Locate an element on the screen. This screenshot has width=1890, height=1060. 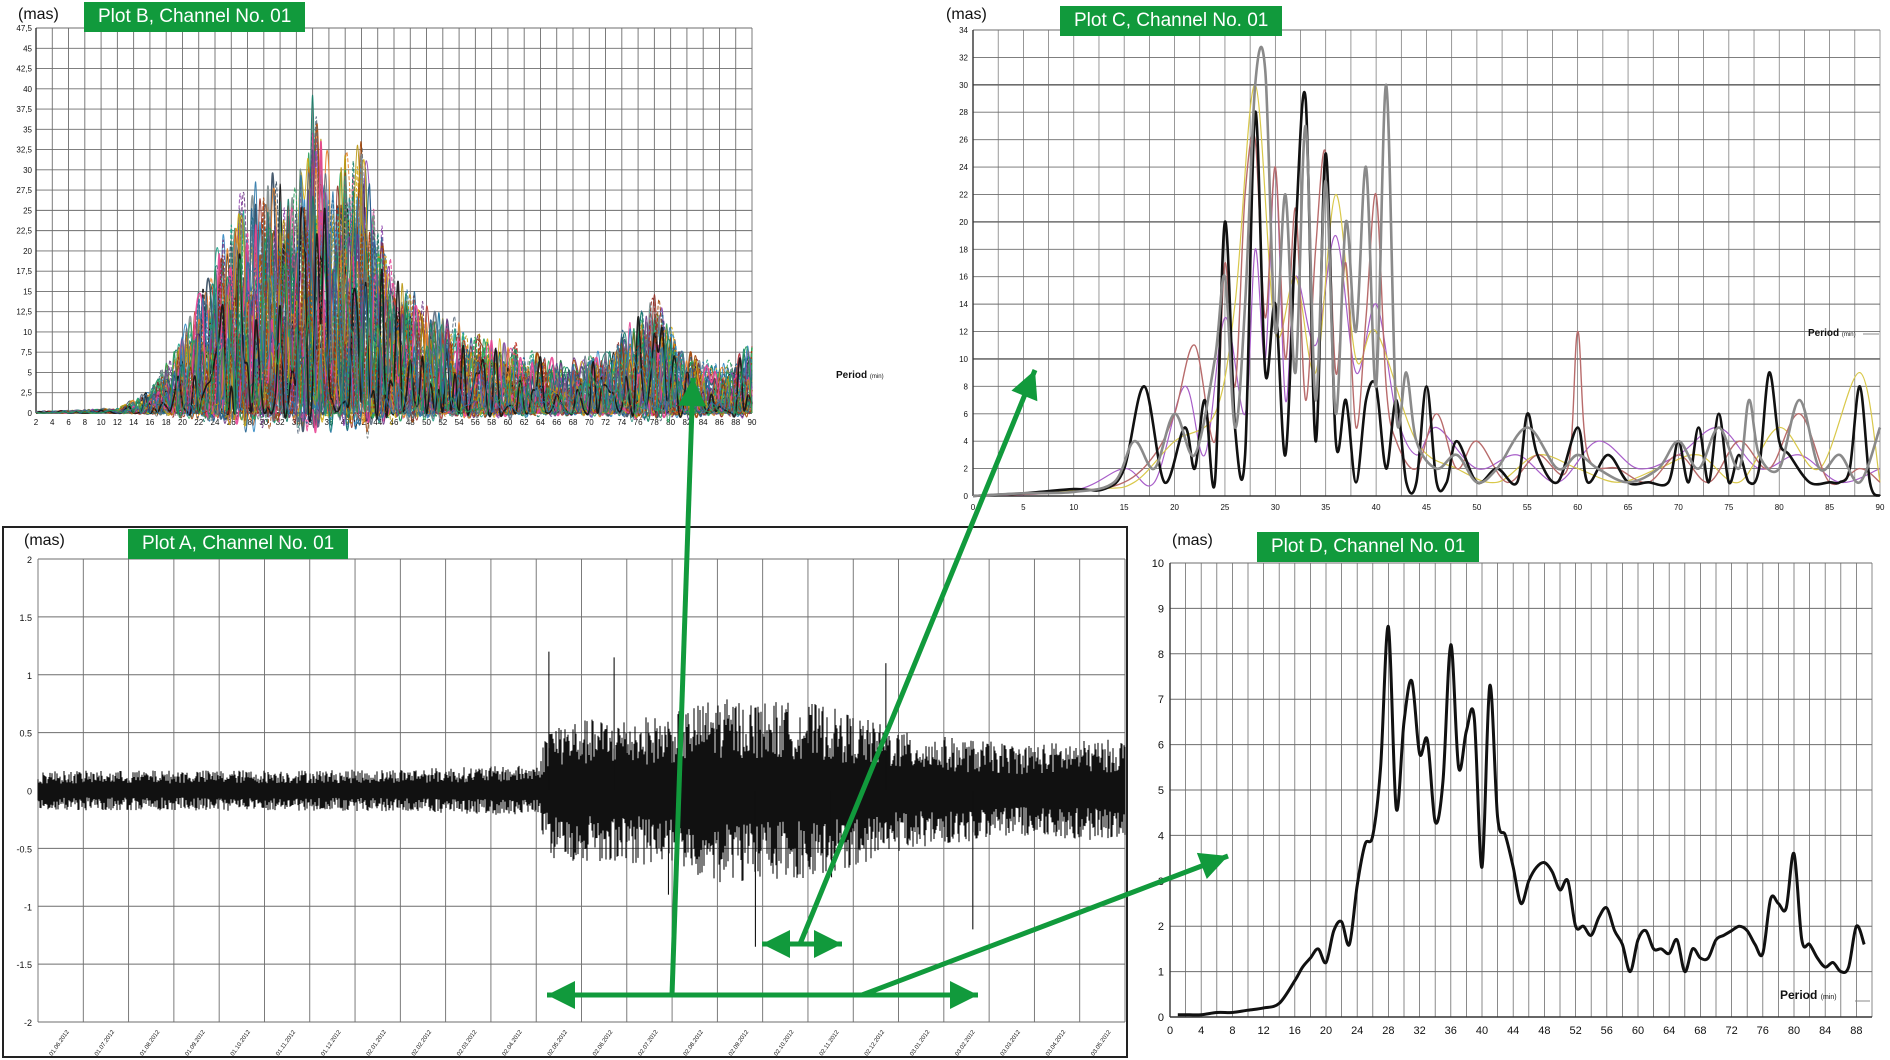
plot-c-xtick: 60 is located at coordinates (1577, 507).